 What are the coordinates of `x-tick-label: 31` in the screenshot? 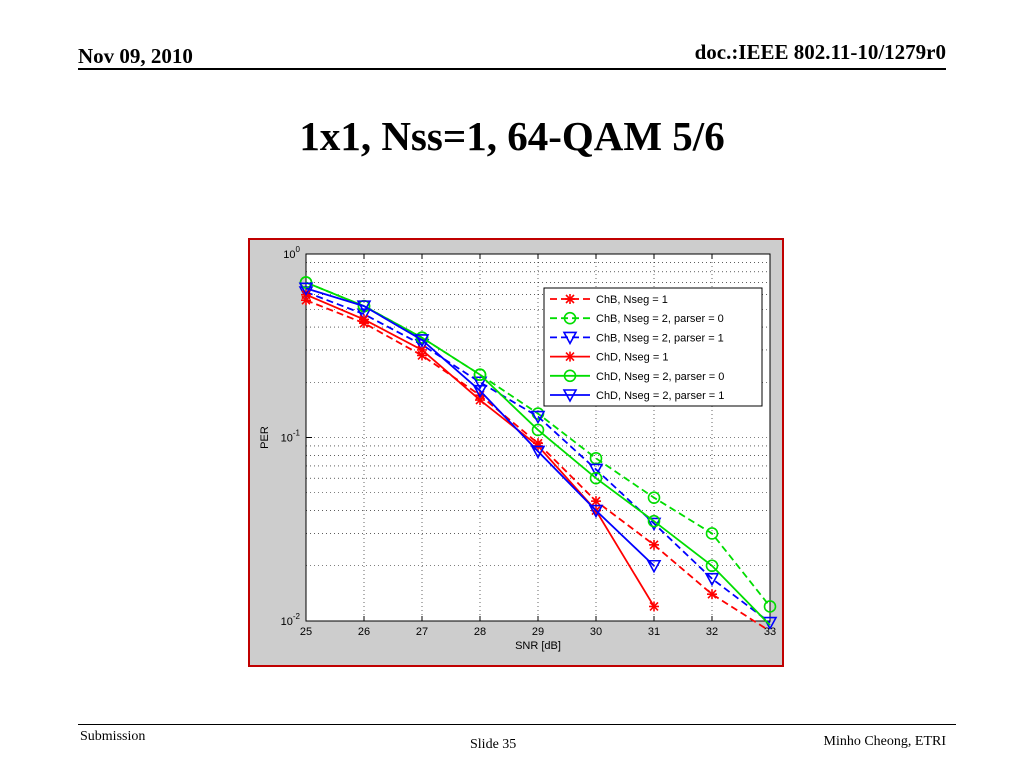 It's located at (654, 632).